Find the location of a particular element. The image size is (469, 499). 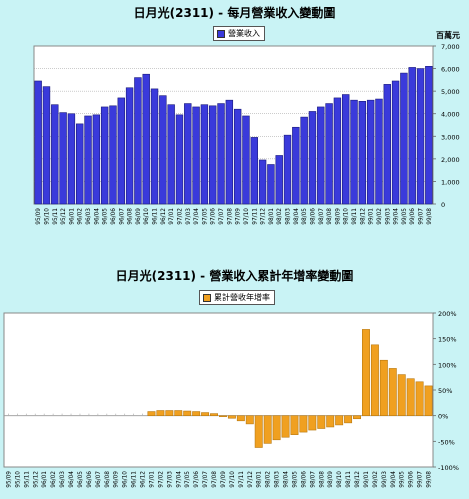

x-tick-label: 98/02 is located at coordinates (269, 479).